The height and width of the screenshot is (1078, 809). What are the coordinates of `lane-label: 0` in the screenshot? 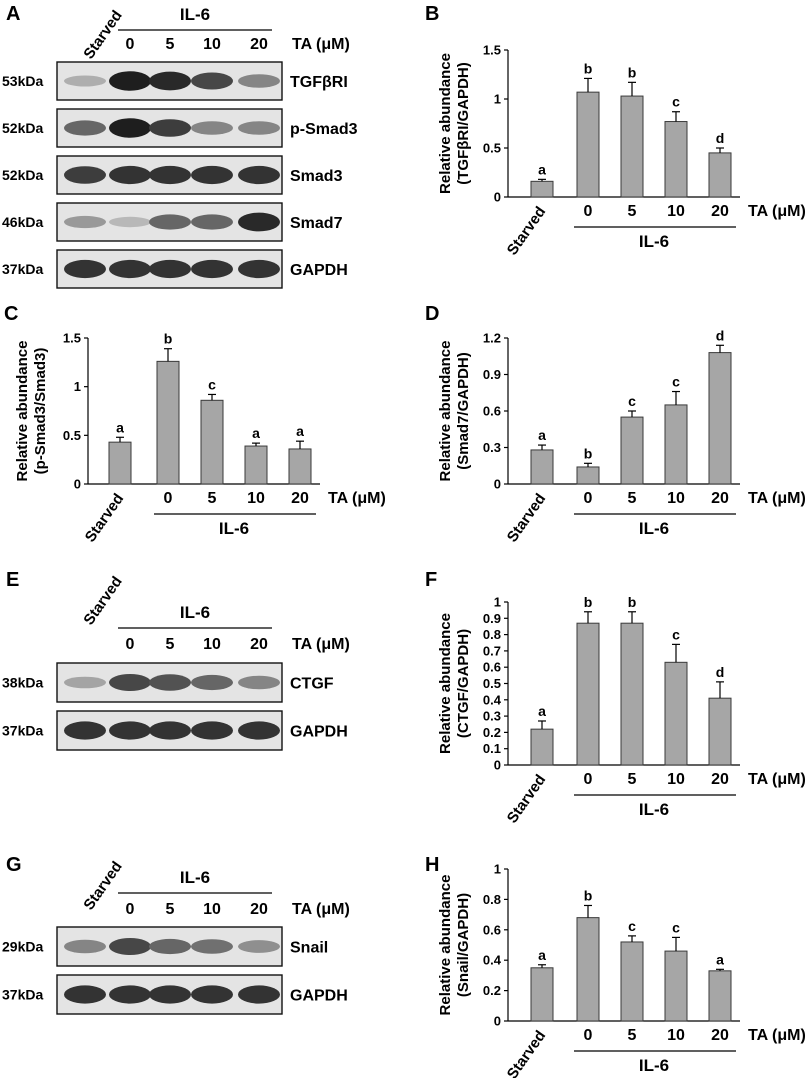 It's located at (130, 44).